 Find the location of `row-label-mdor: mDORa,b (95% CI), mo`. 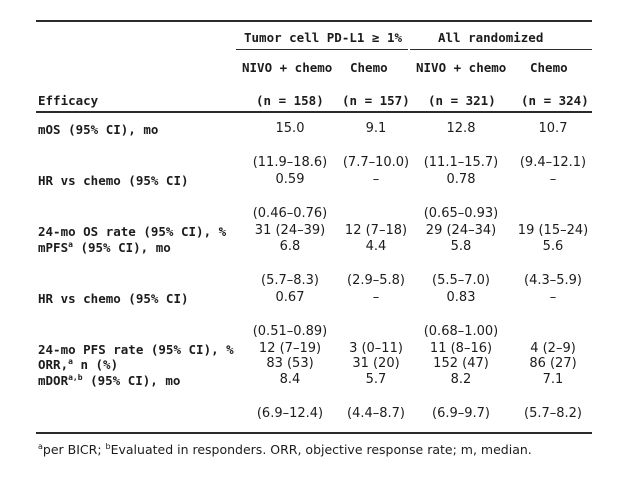

row-label-mdor: mDORa,b (95% CI), mo is located at coordinates (109, 380).